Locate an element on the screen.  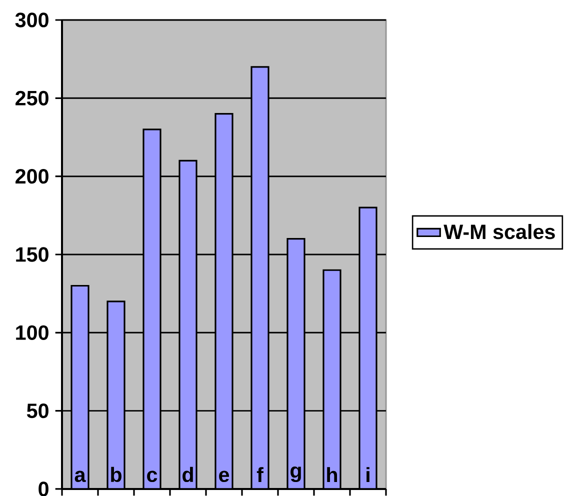
x-tick-label: g is located at coordinates (295, 474).